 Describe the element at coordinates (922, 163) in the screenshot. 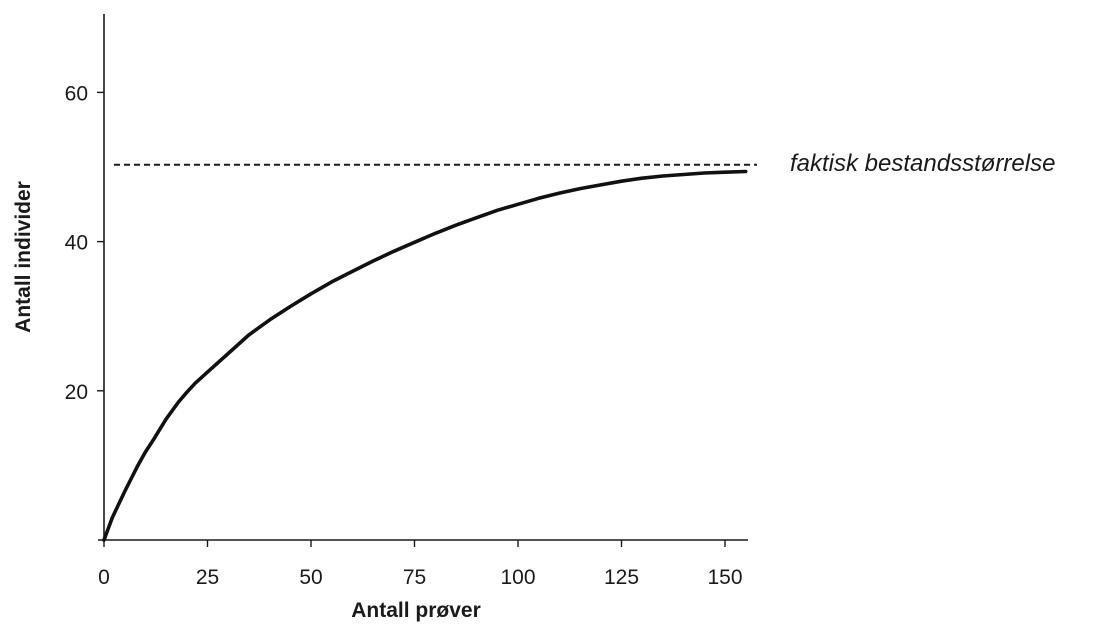

I see `reference-line-label: faktisk bestandsstørrelse` at that location.